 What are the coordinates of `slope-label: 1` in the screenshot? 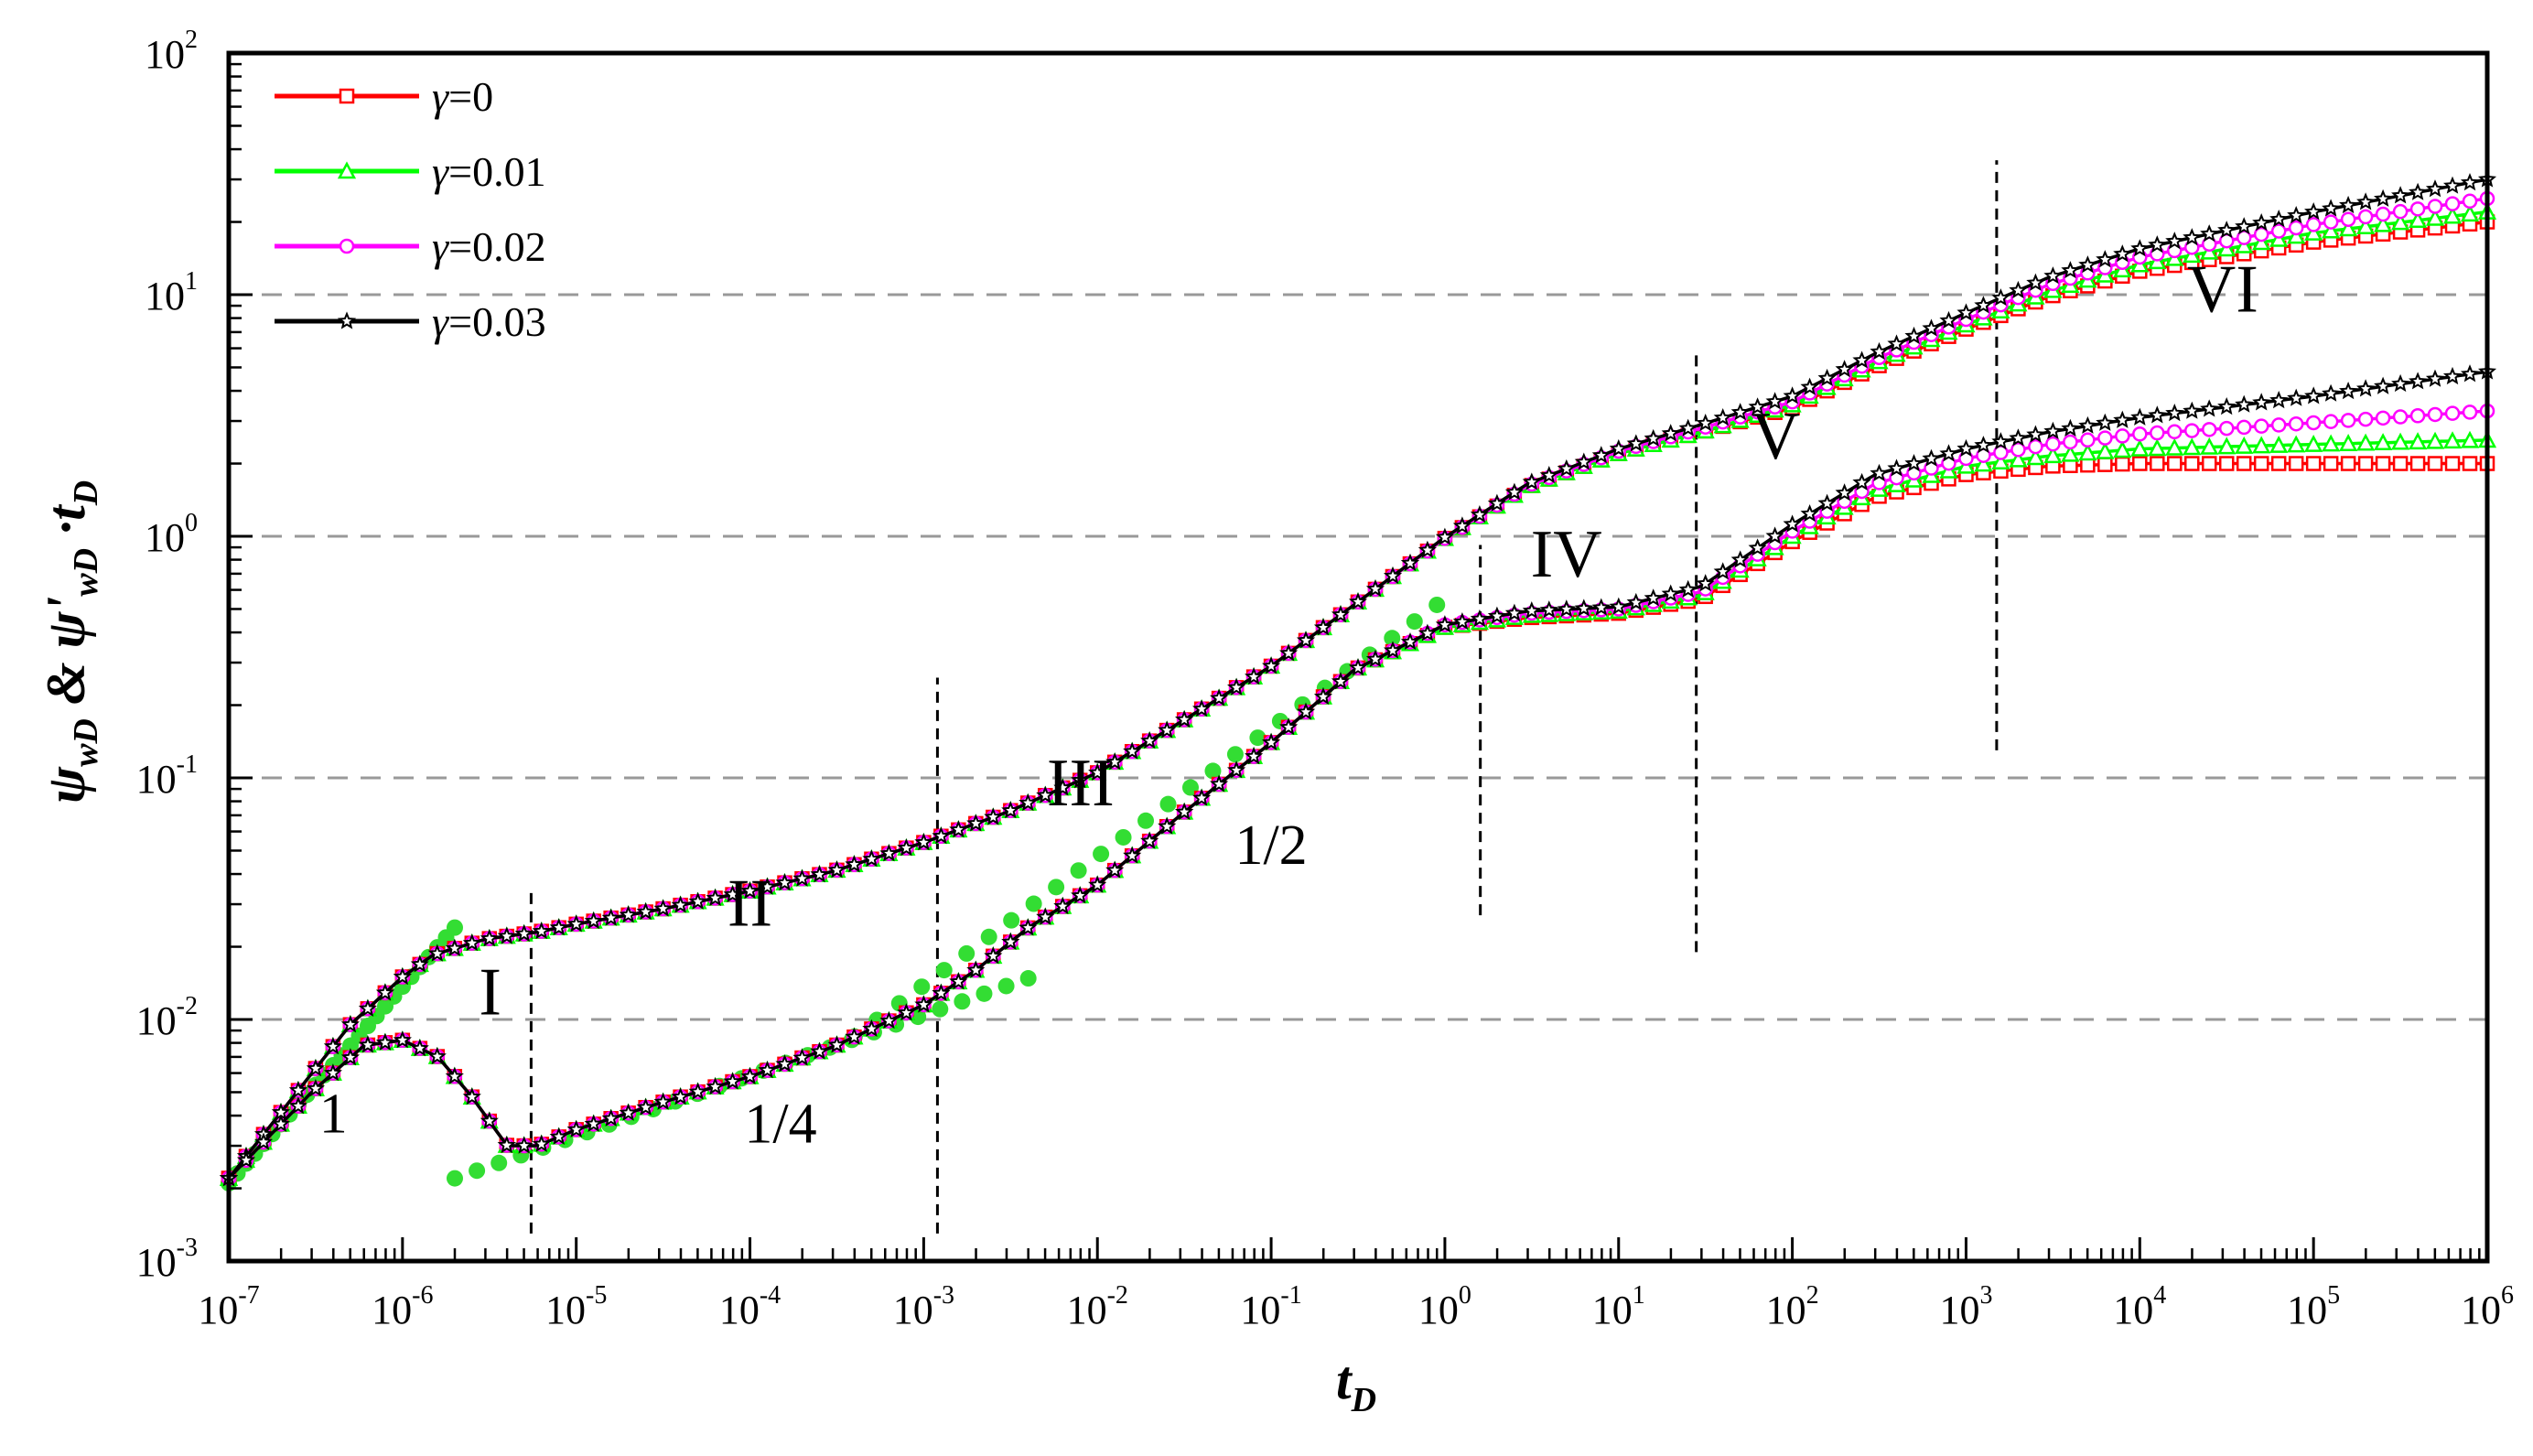 It's located at (333, 1115).